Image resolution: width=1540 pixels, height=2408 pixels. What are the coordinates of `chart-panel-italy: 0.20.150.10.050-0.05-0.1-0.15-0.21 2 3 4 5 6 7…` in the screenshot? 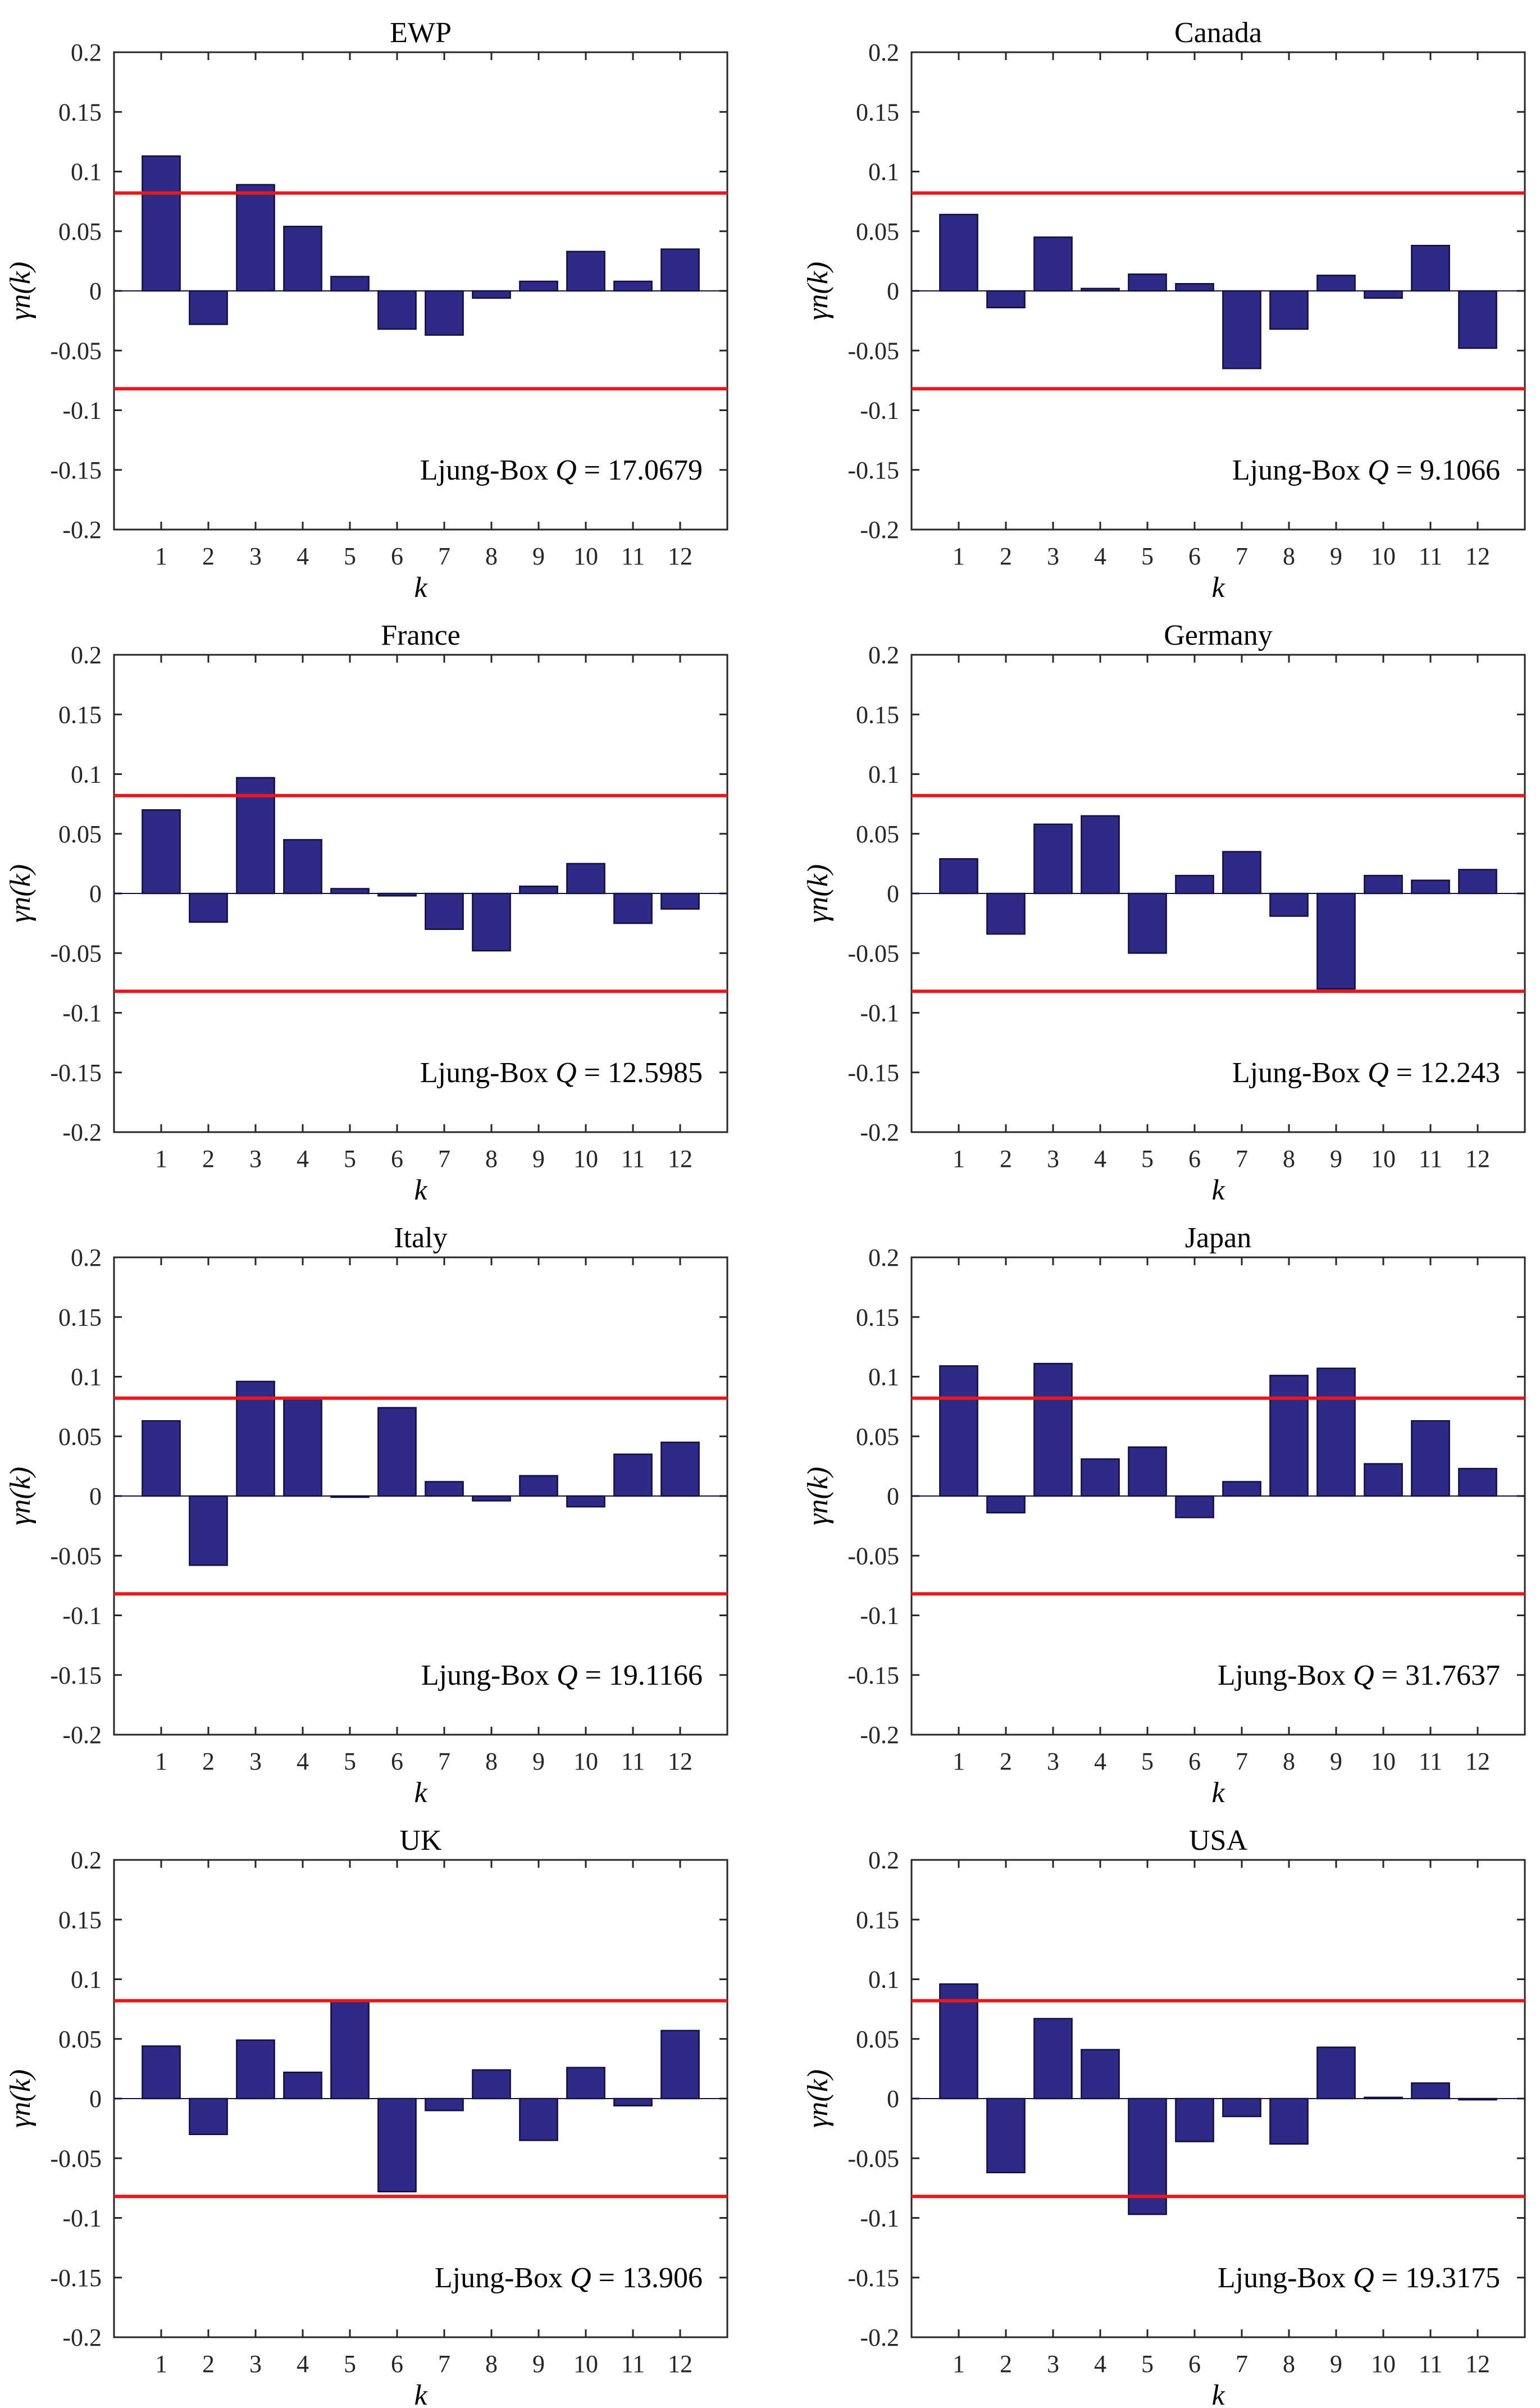 It's located at (366, 1515).